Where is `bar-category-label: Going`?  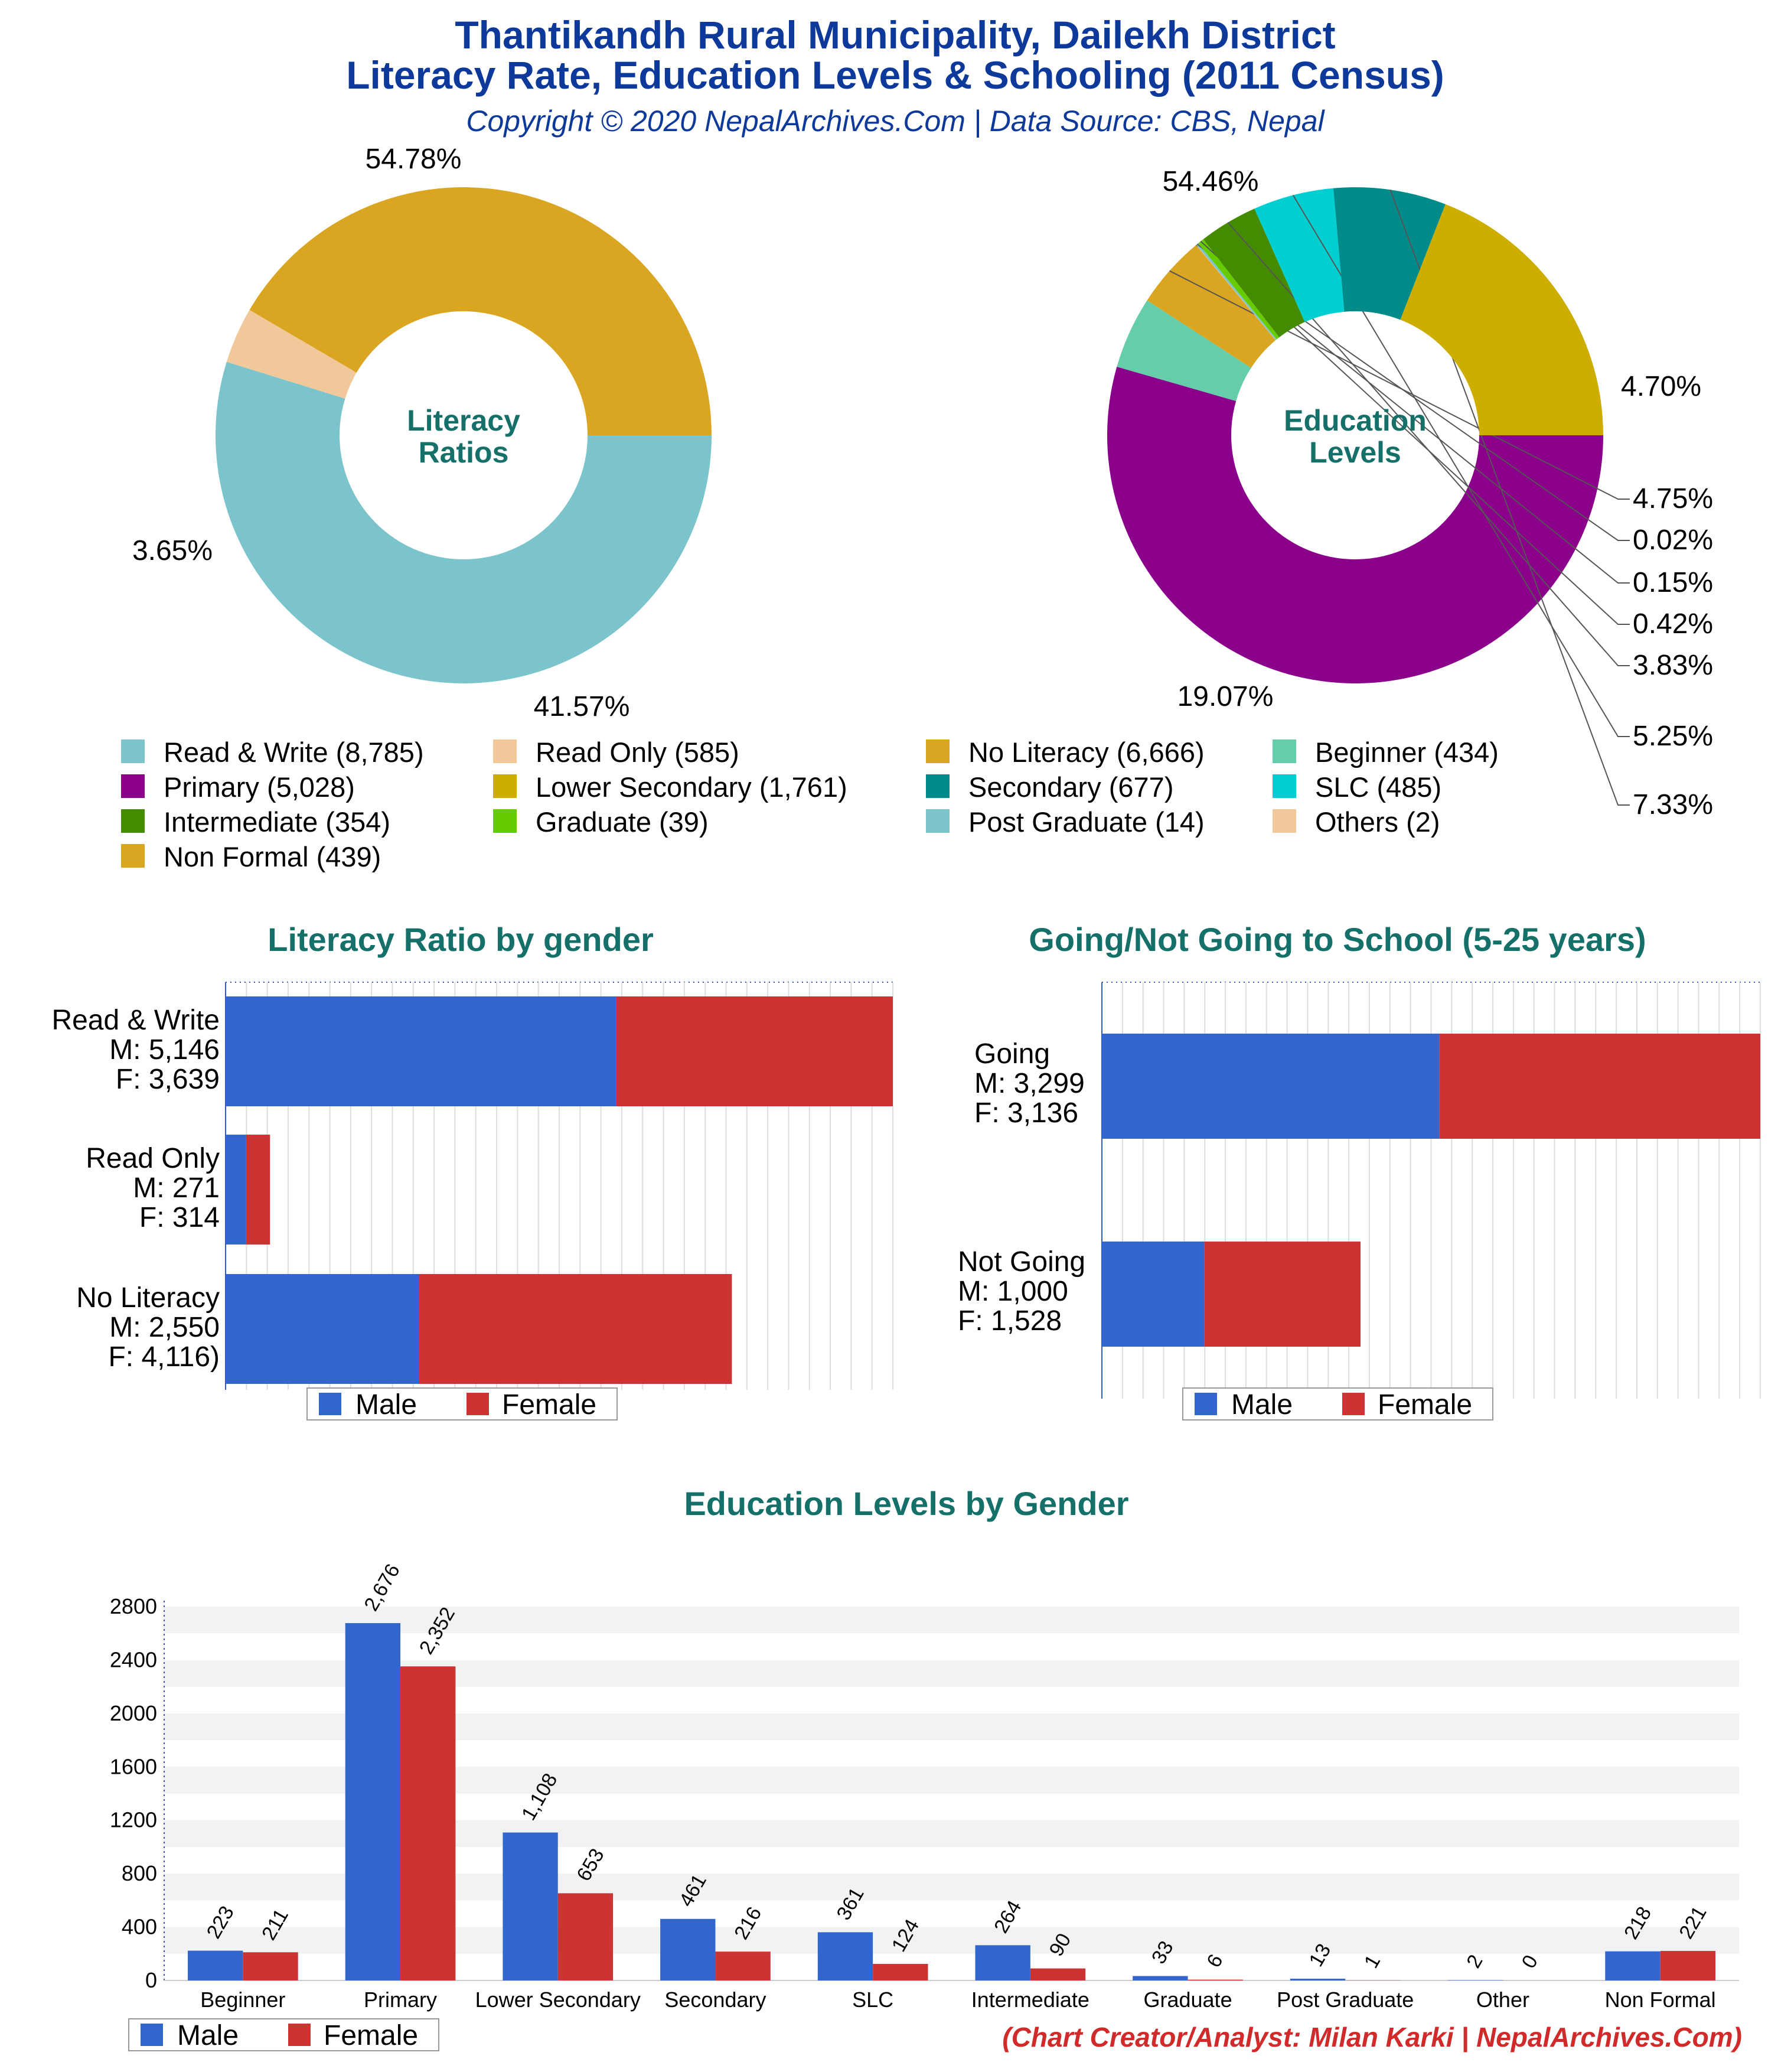
bar-category-label: Going is located at coordinates (1012, 1054).